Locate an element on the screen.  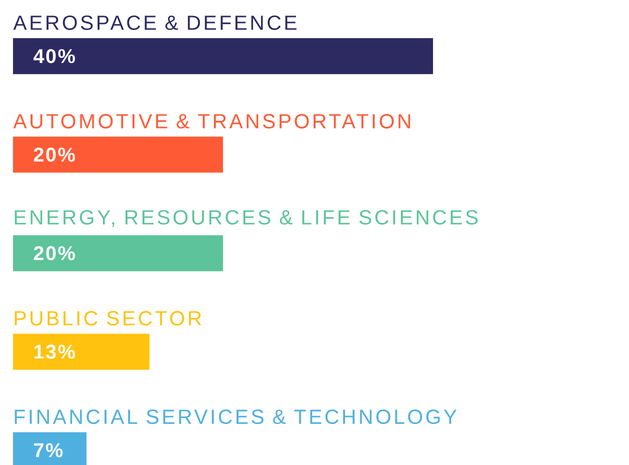
data-label: 13% is located at coordinates (54, 351).